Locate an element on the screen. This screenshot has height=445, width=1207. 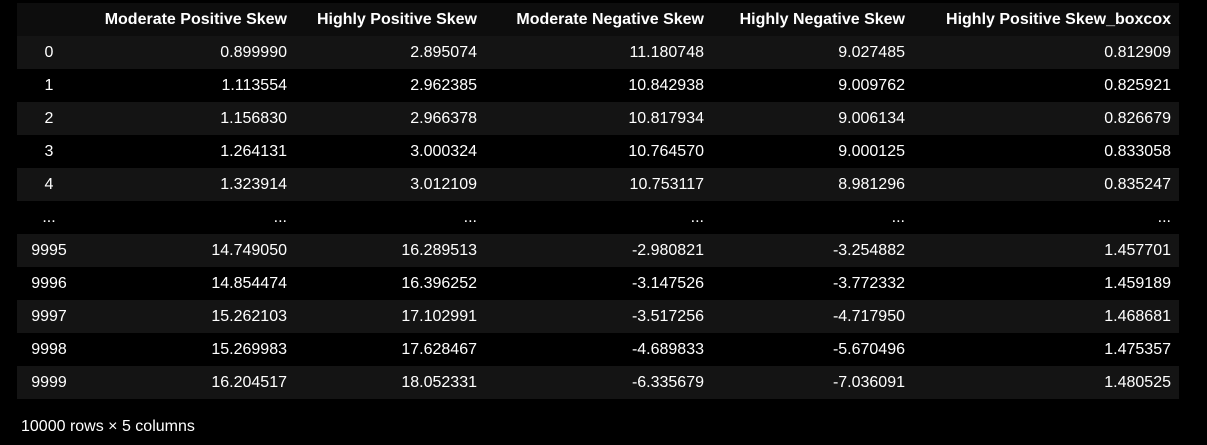
row-index: 9998 is located at coordinates (49, 349).